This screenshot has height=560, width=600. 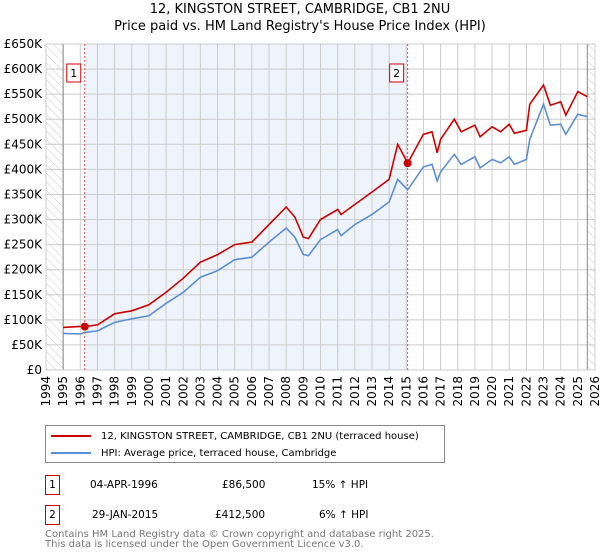 What do you see at coordinates (71, 453) in the screenshot?
I see `legend-swatch-blue` at bounding box center [71, 453].